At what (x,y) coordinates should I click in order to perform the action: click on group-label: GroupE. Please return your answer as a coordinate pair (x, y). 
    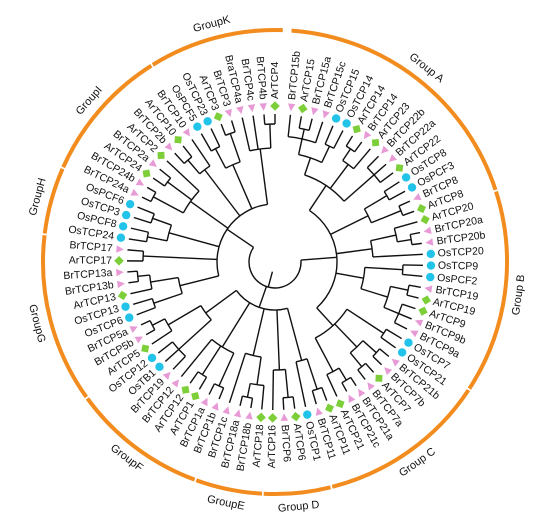
    Looking at the image, I should click on (226, 502).